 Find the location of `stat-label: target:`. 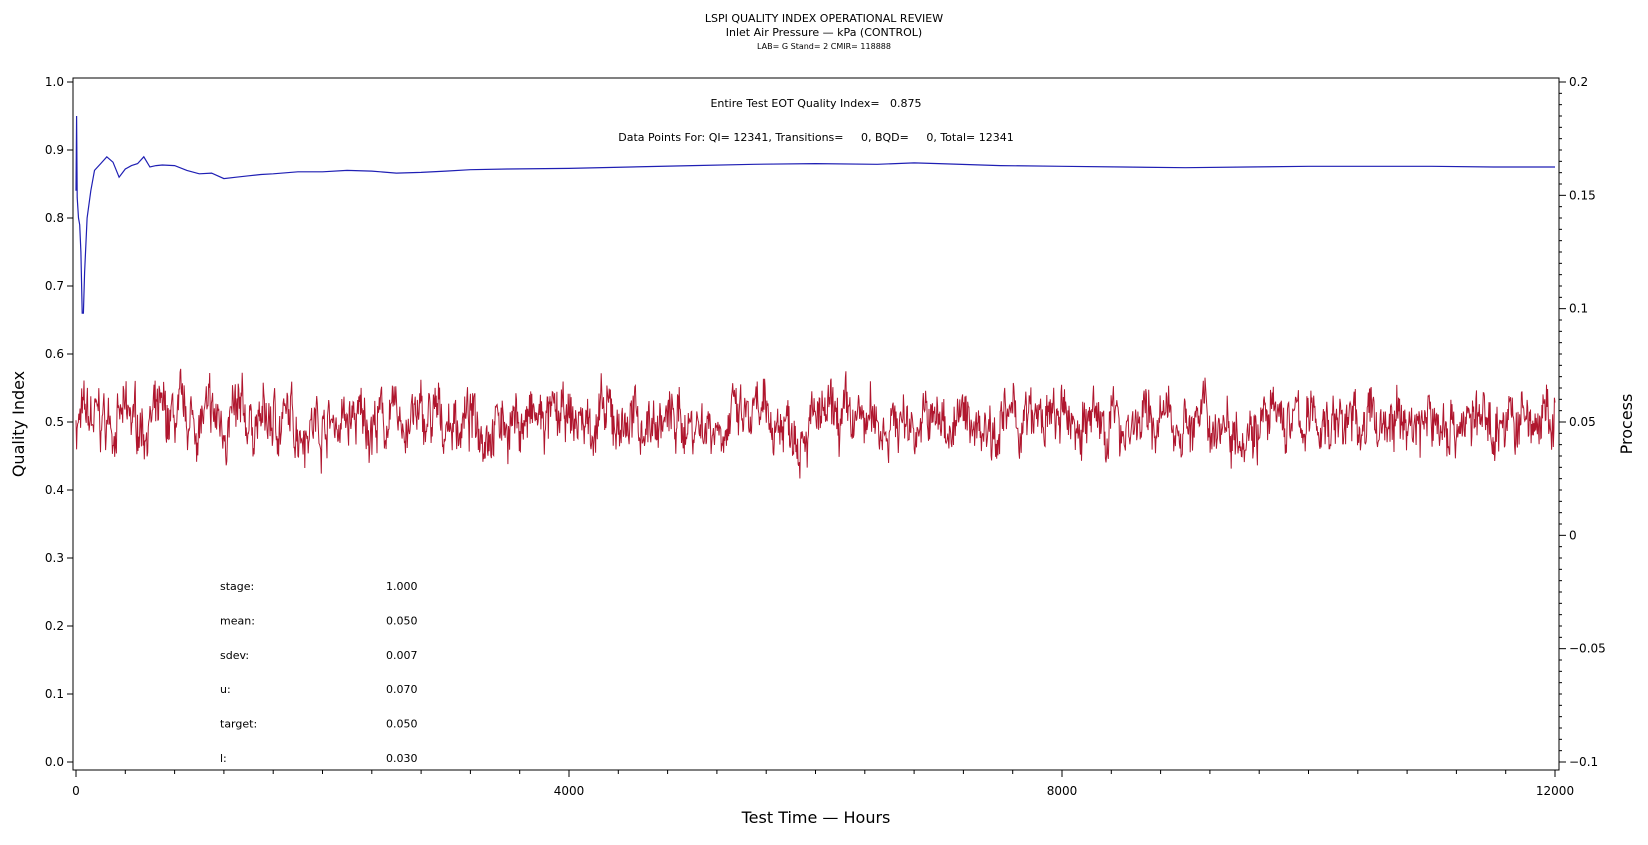

stat-label: target: is located at coordinates (238, 724).